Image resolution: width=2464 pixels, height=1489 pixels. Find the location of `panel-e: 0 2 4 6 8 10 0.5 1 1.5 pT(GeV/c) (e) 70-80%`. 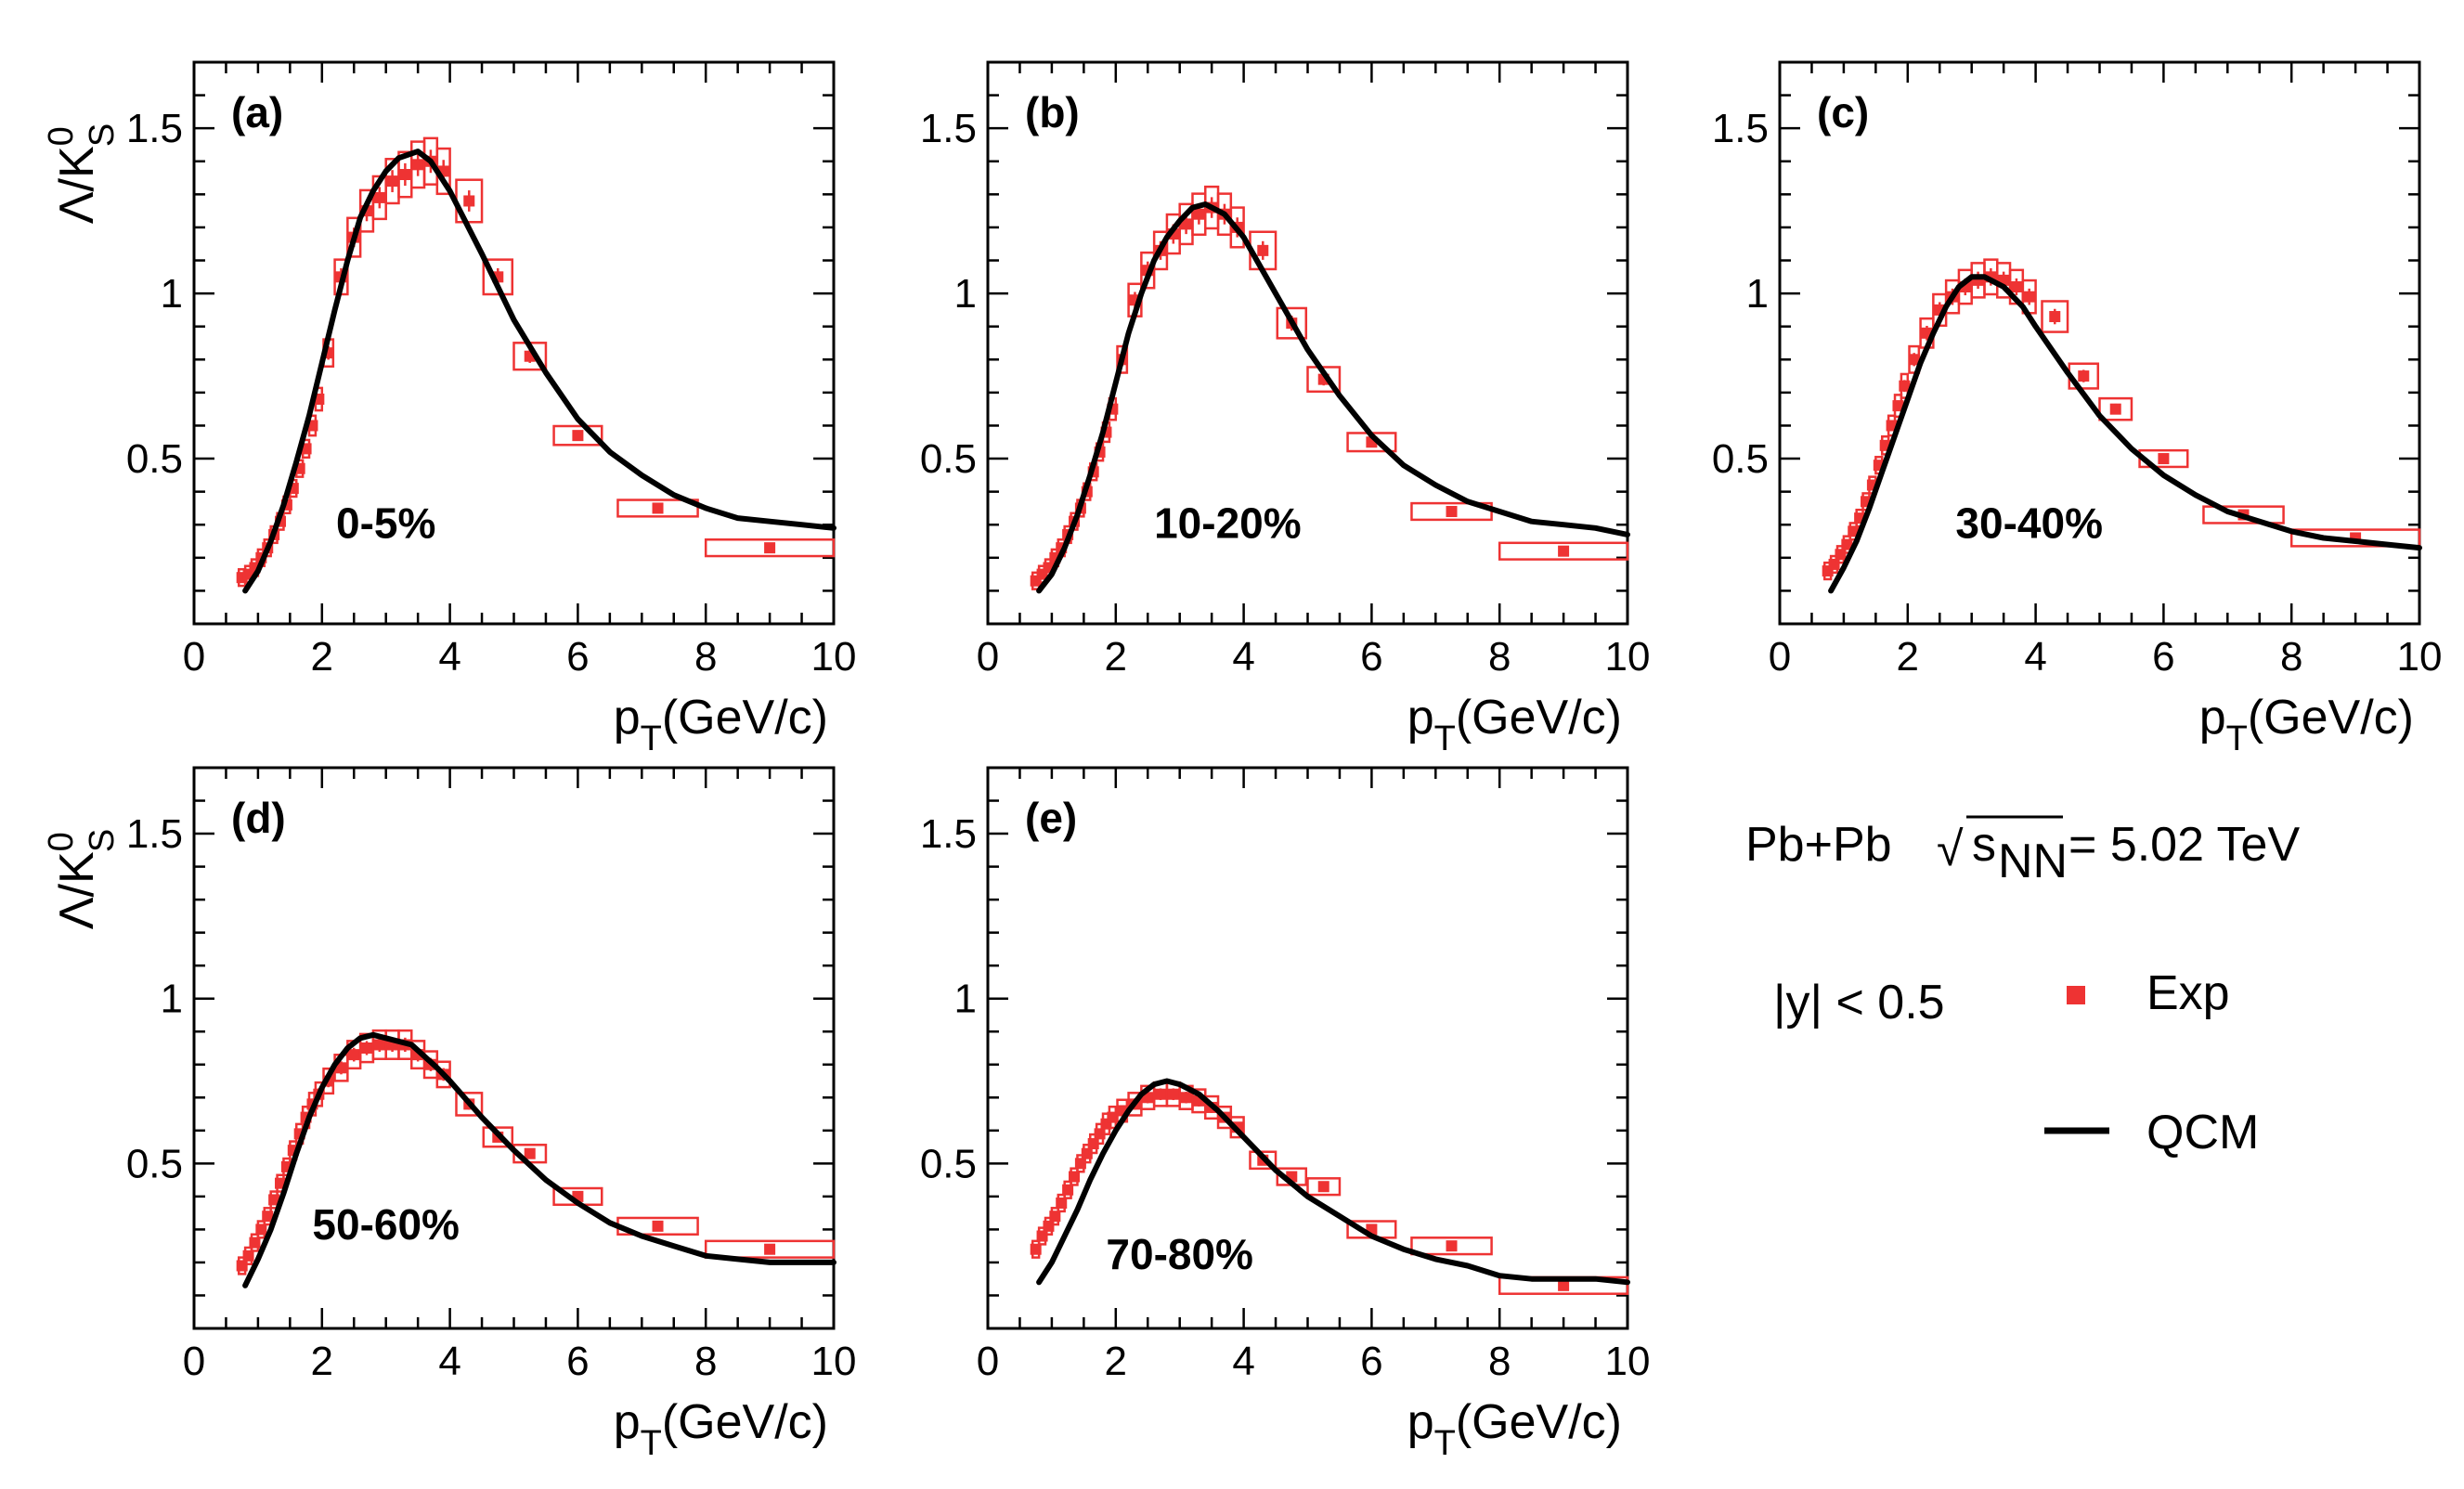

panel-e: 0 2 4 6 8 10 0.5 1 1.5 pT(GeV/c) (e) 70-80% is located at coordinates (1285, 1114).